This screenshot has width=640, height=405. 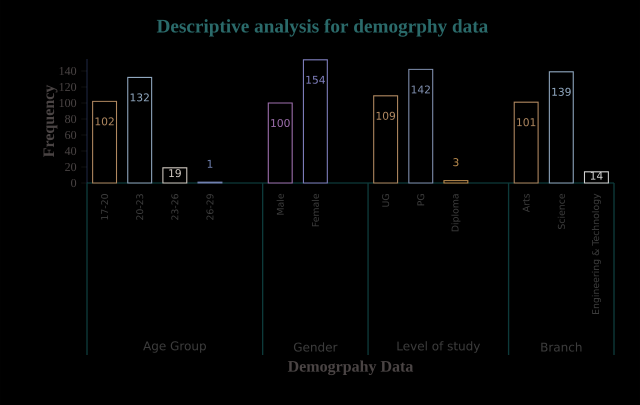 What do you see at coordinates (596, 254) in the screenshot?
I see `x-tick-label: Engineering & Technology` at bounding box center [596, 254].